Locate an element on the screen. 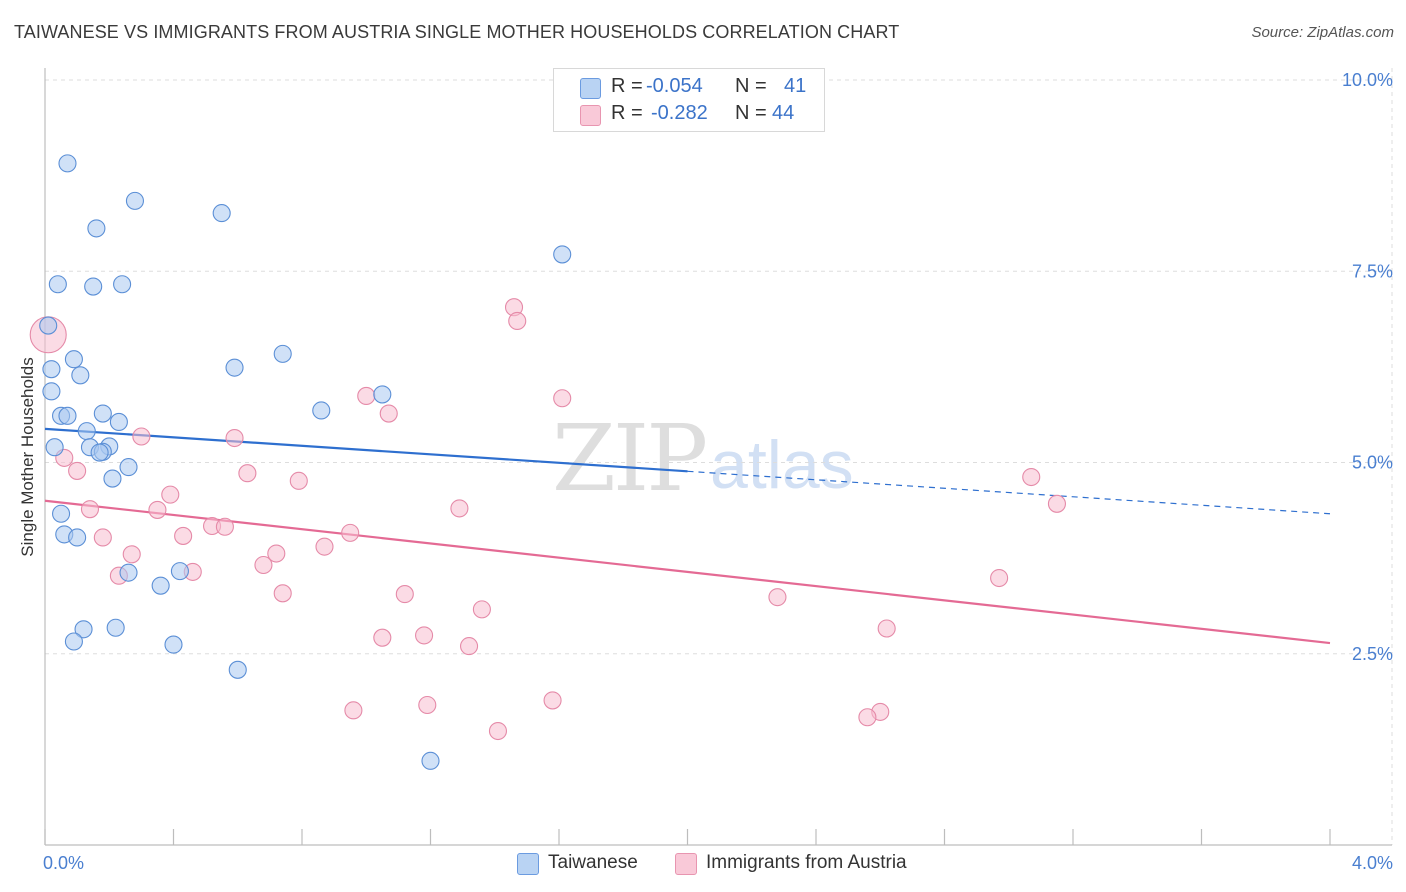 The width and height of the screenshot is (1406, 892). watermark-atlas: atlas is located at coordinates (782, 465).